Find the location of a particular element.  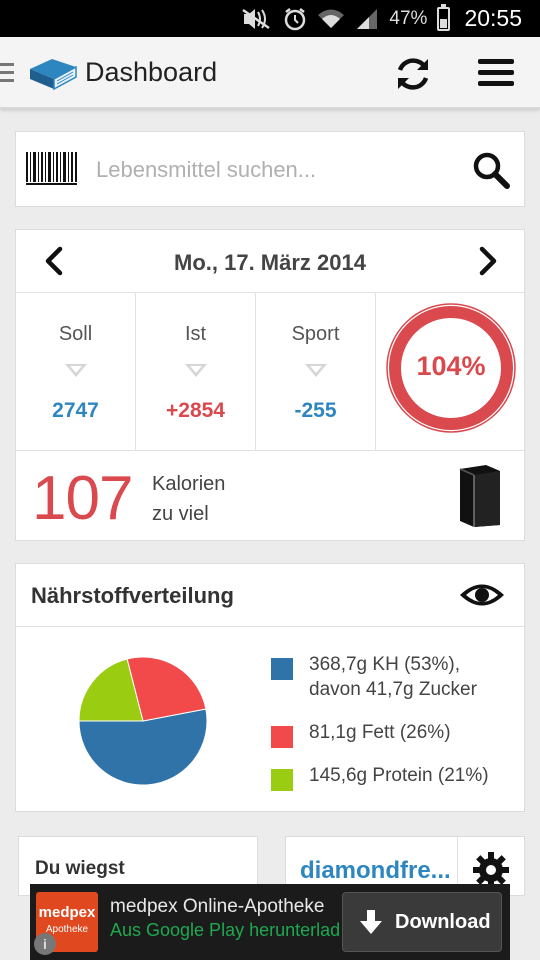

calorie-balance: 107 Kalorien zu viel is located at coordinates (270, 496).